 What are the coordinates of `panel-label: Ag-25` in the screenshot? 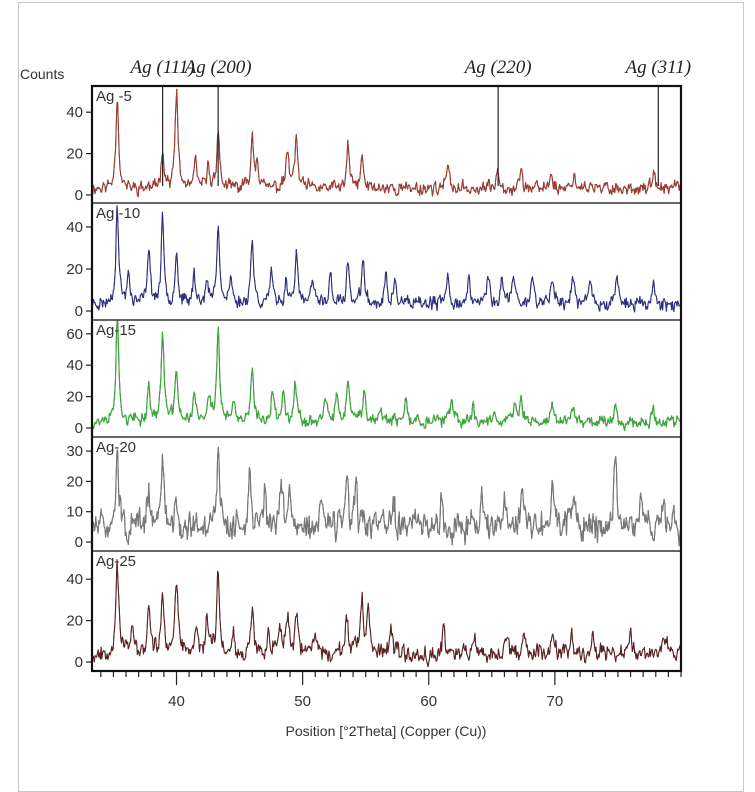 It's located at (116, 561).